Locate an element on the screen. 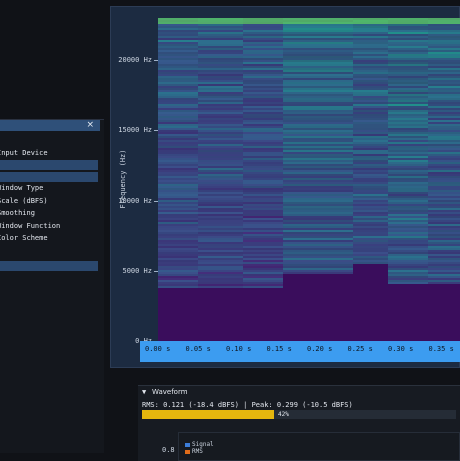 The image size is (460, 461). x-tick-label: 0.00 s is located at coordinates (158, 349).